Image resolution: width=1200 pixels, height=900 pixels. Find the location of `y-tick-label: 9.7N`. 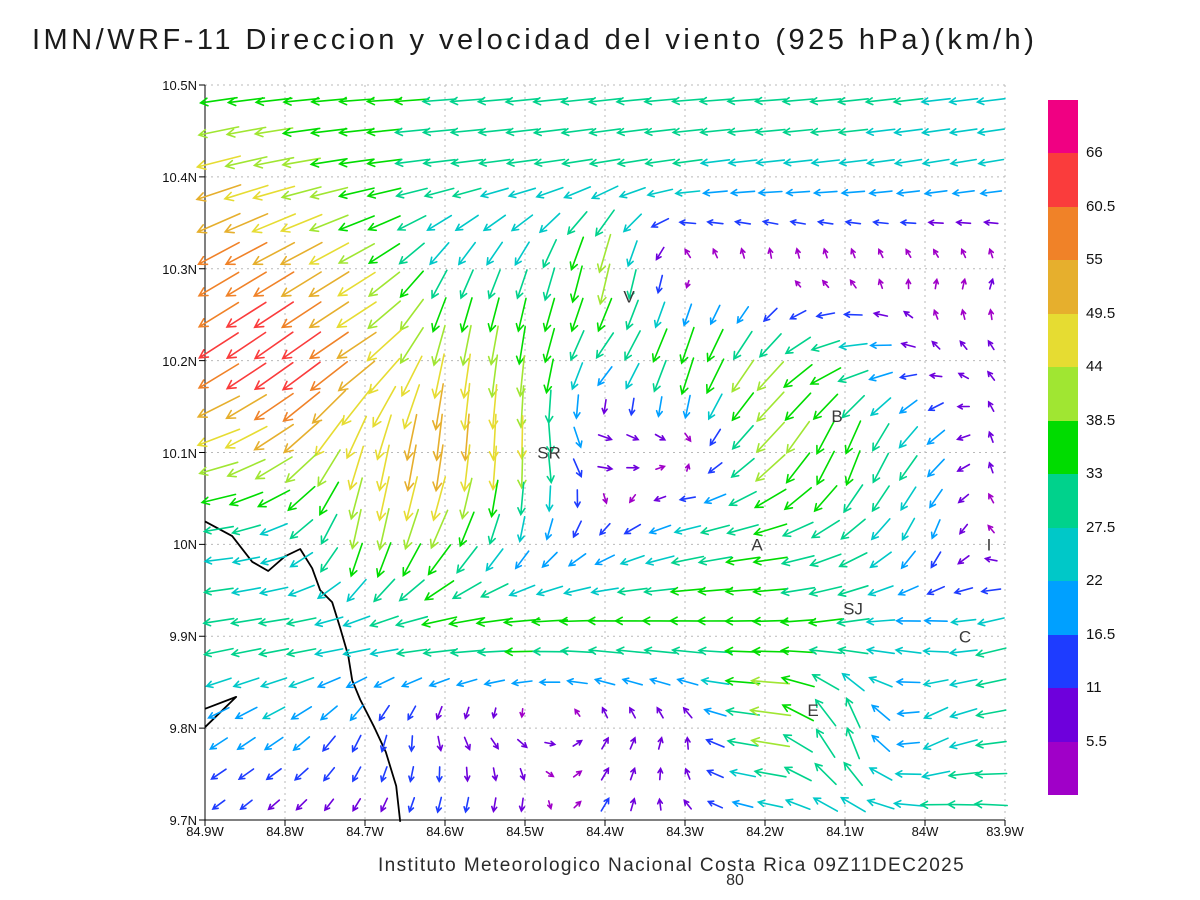

y-tick-label: 9.7N is located at coordinates (183, 820).